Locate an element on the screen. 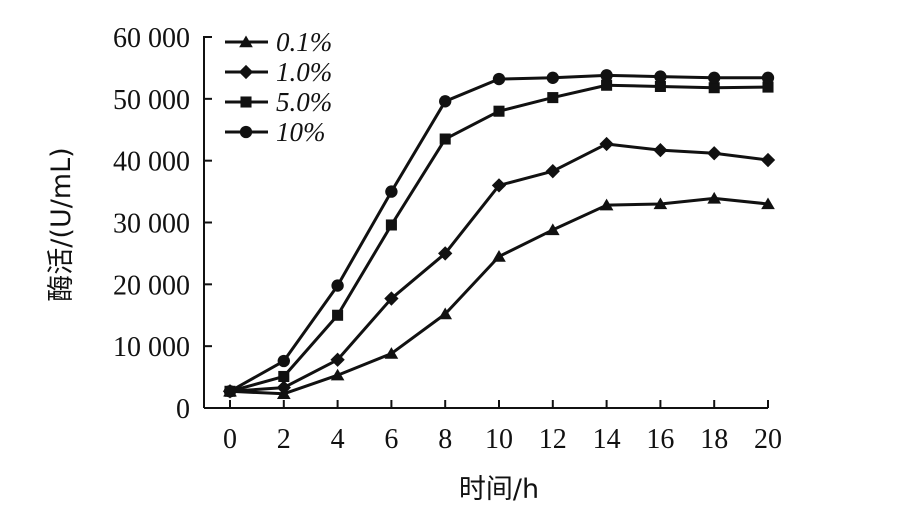  x-tick-label: 0 is located at coordinates (230, 439).